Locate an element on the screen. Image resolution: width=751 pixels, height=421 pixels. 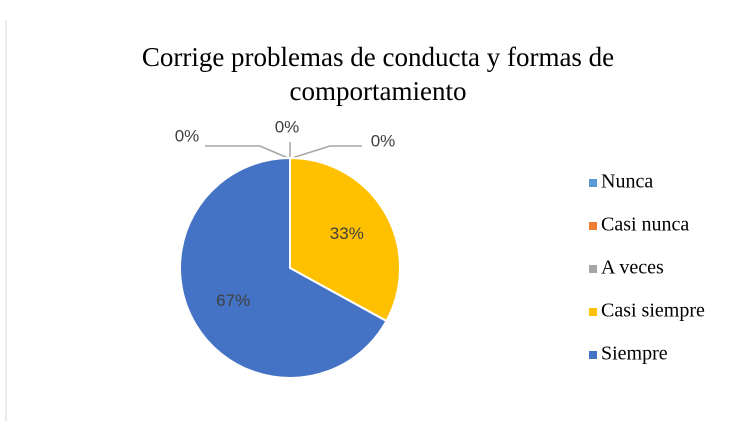
legend-label: Siempre is located at coordinates (634, 354).